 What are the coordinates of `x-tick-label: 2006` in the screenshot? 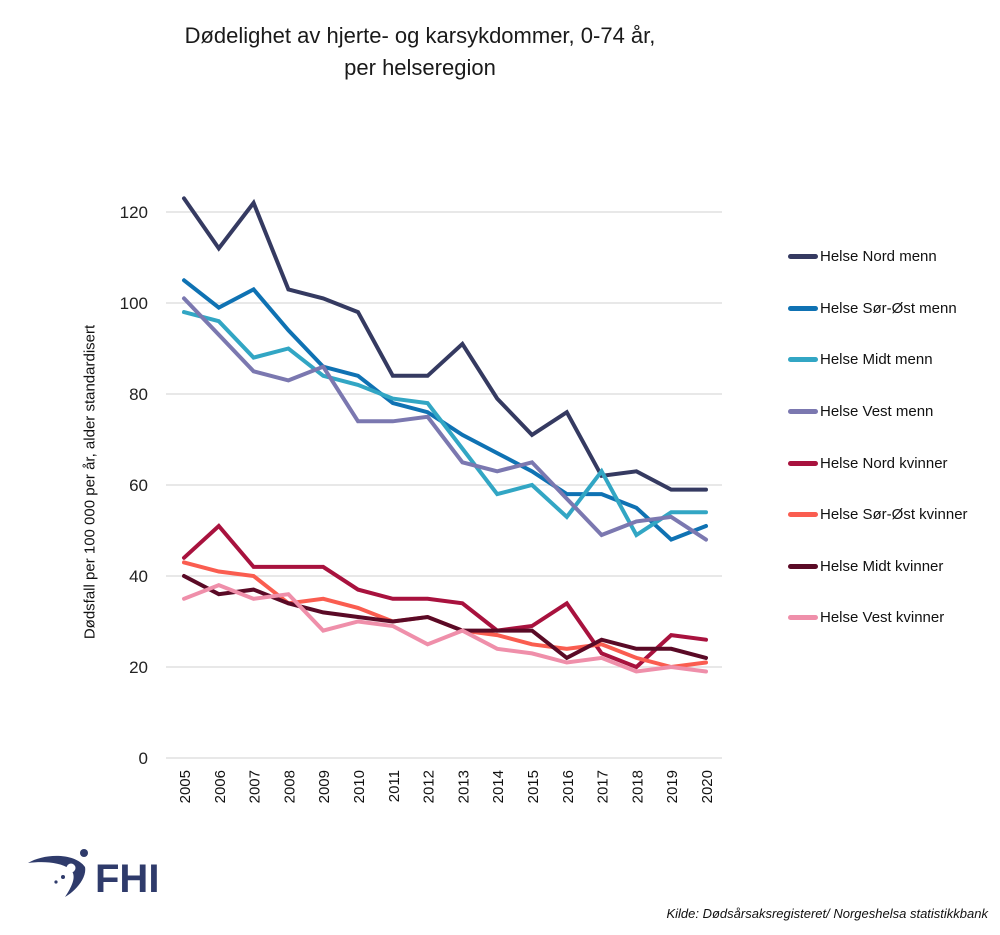 It's located at (220, 786).